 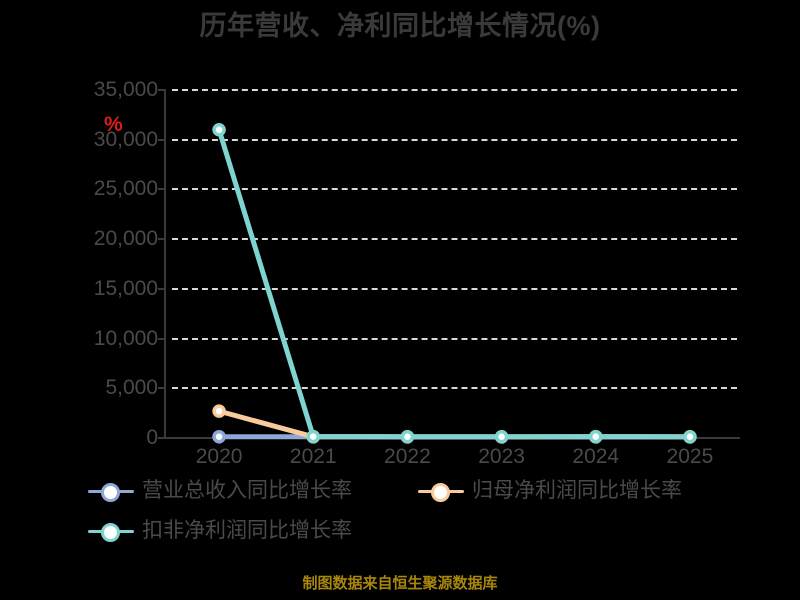 What do you see at coordinates (400, 583) in the screenshot?
I see `footer-source-note: 制图数据来自恒生聚源数据库` at bounding box center [400, 583].